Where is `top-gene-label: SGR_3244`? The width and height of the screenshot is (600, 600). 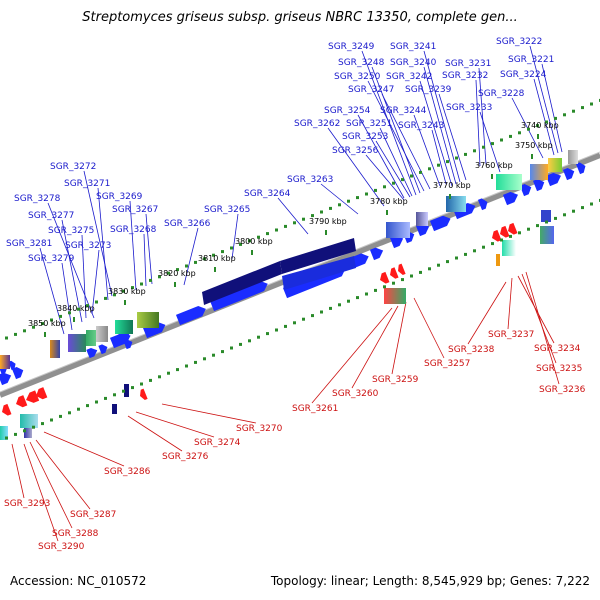
top-gene-label: SGR_3244 is located at coordinates (403, 111).